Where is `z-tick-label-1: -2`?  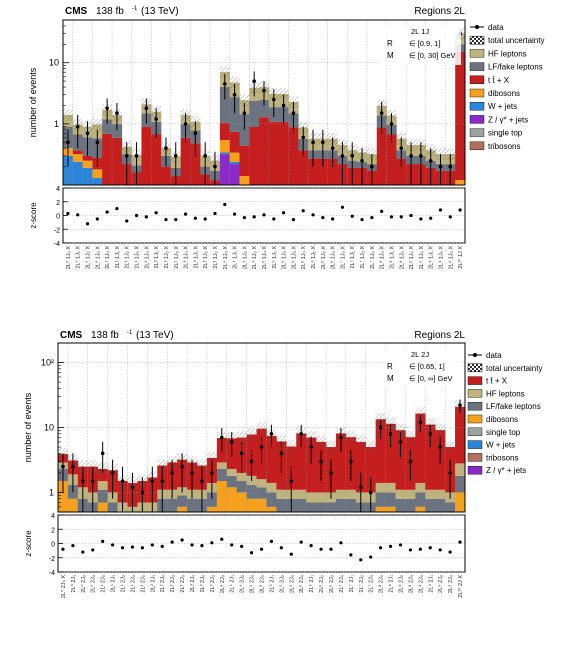
z-tick-label-1: -2 is located at coordinates (57, 230).